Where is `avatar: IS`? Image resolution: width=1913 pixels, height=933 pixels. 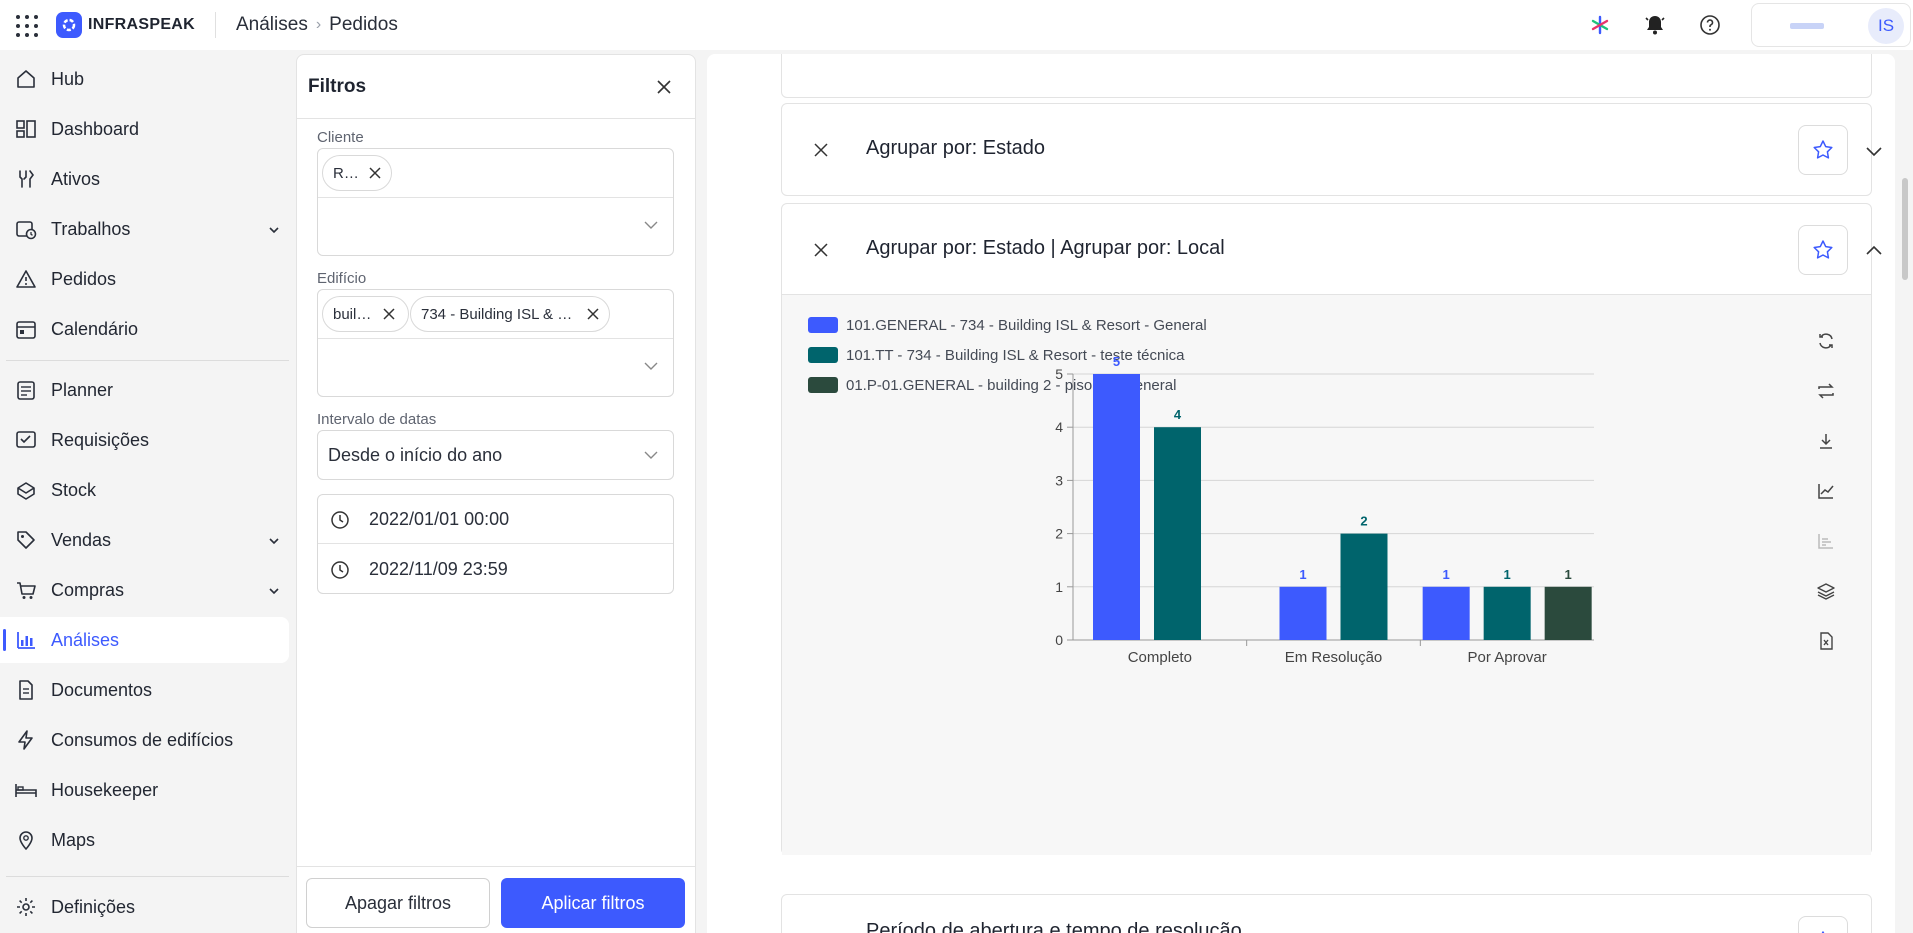
avatar: IS is located at coordinates (1886, 26).